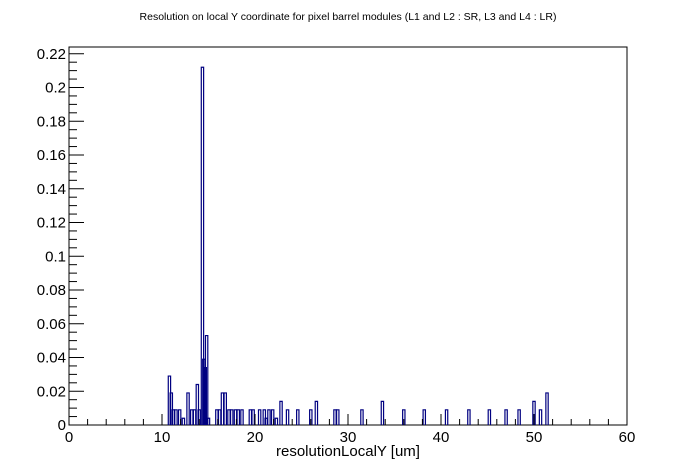 This screenshot has height=472, width=696. I want to click on x-tick-label: 30, so click(348, 437).